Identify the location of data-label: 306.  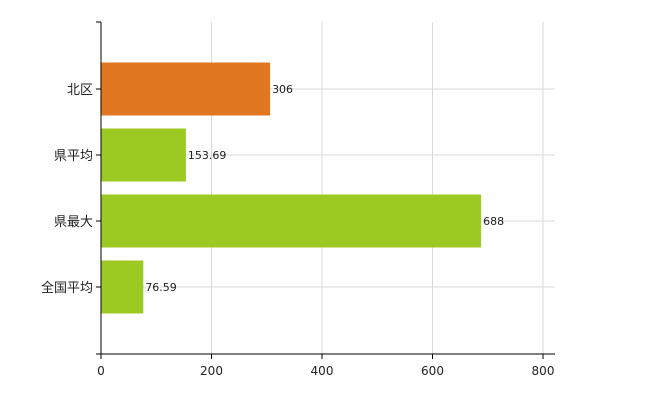
(282, 89).